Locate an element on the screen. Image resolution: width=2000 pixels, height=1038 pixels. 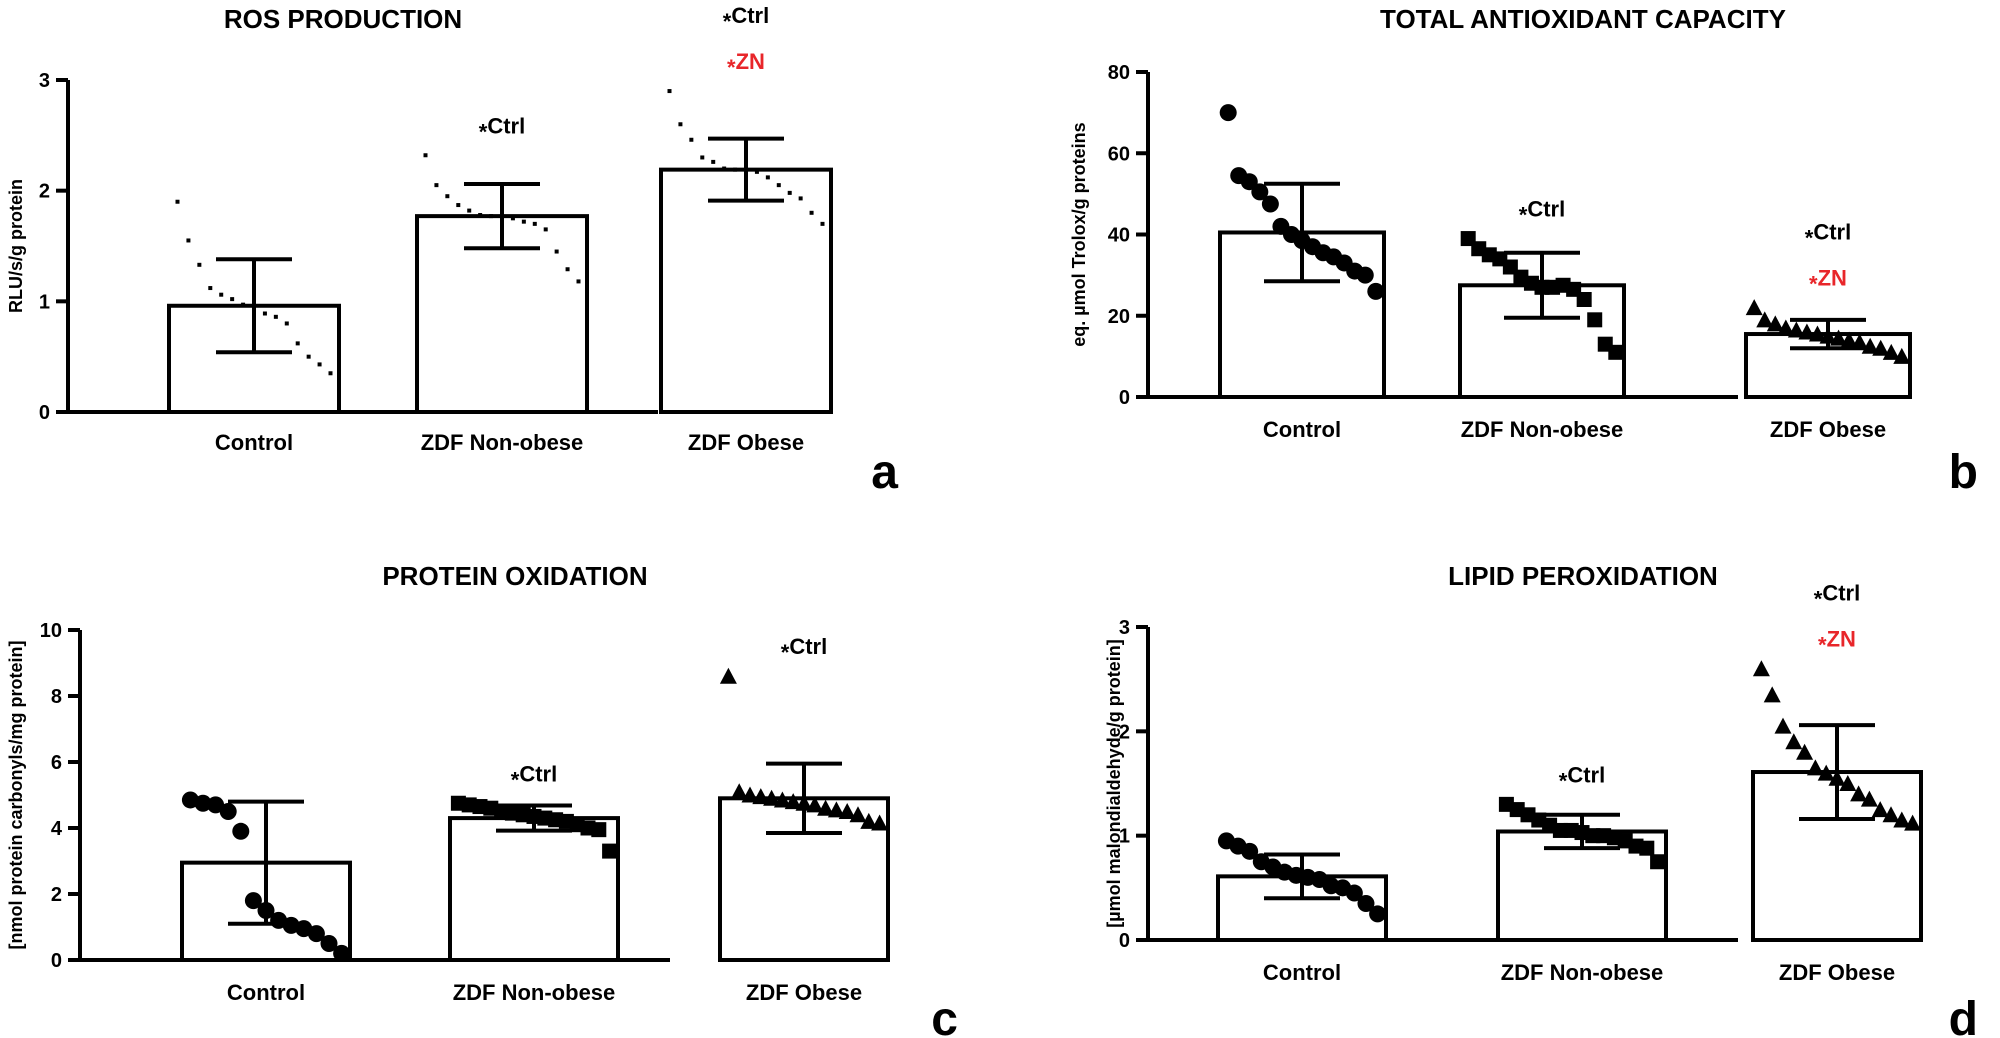
y-axis-label: [µmol malondialdehyde/g protein] is located at coordinates (1114, 783).